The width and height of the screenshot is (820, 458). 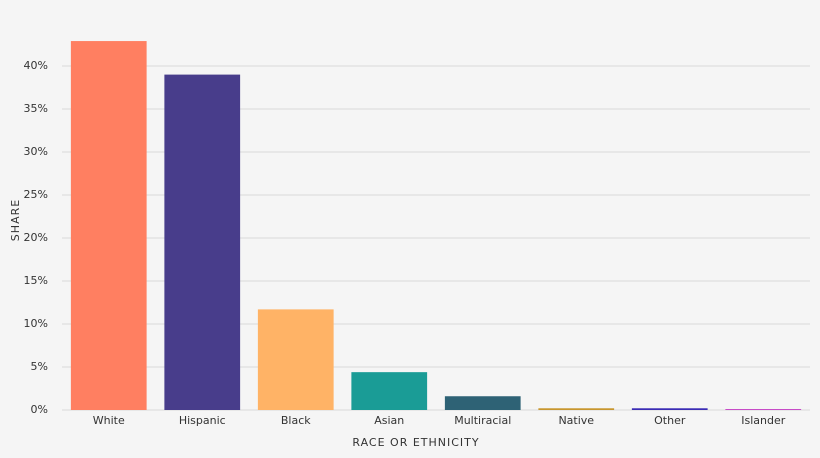 I want to click on y-tick-label: 35%, so click(x=36, y=108).